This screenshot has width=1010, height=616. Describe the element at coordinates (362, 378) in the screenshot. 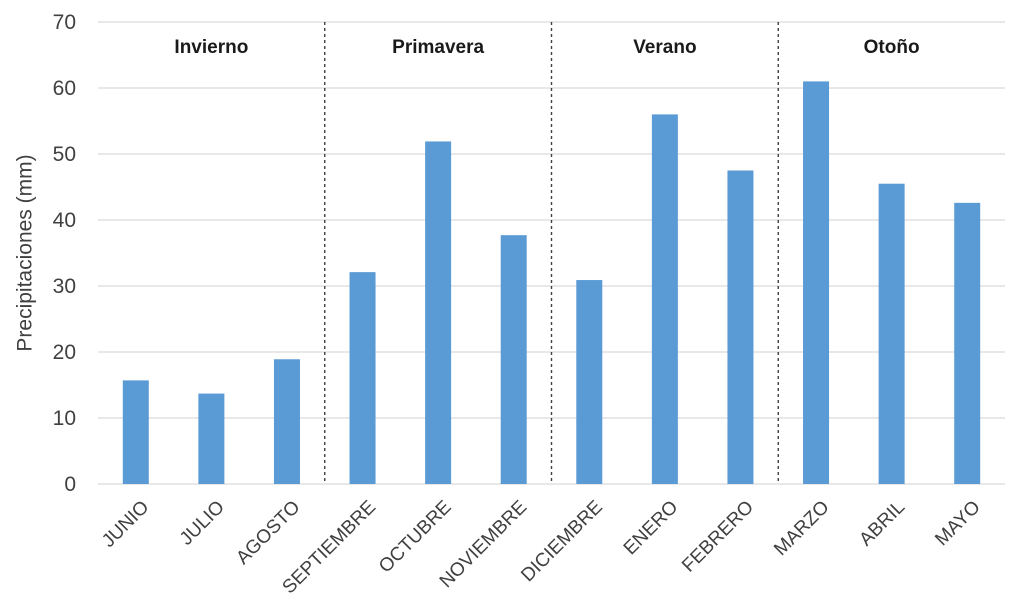

I see `bar-septiembre` at that location.